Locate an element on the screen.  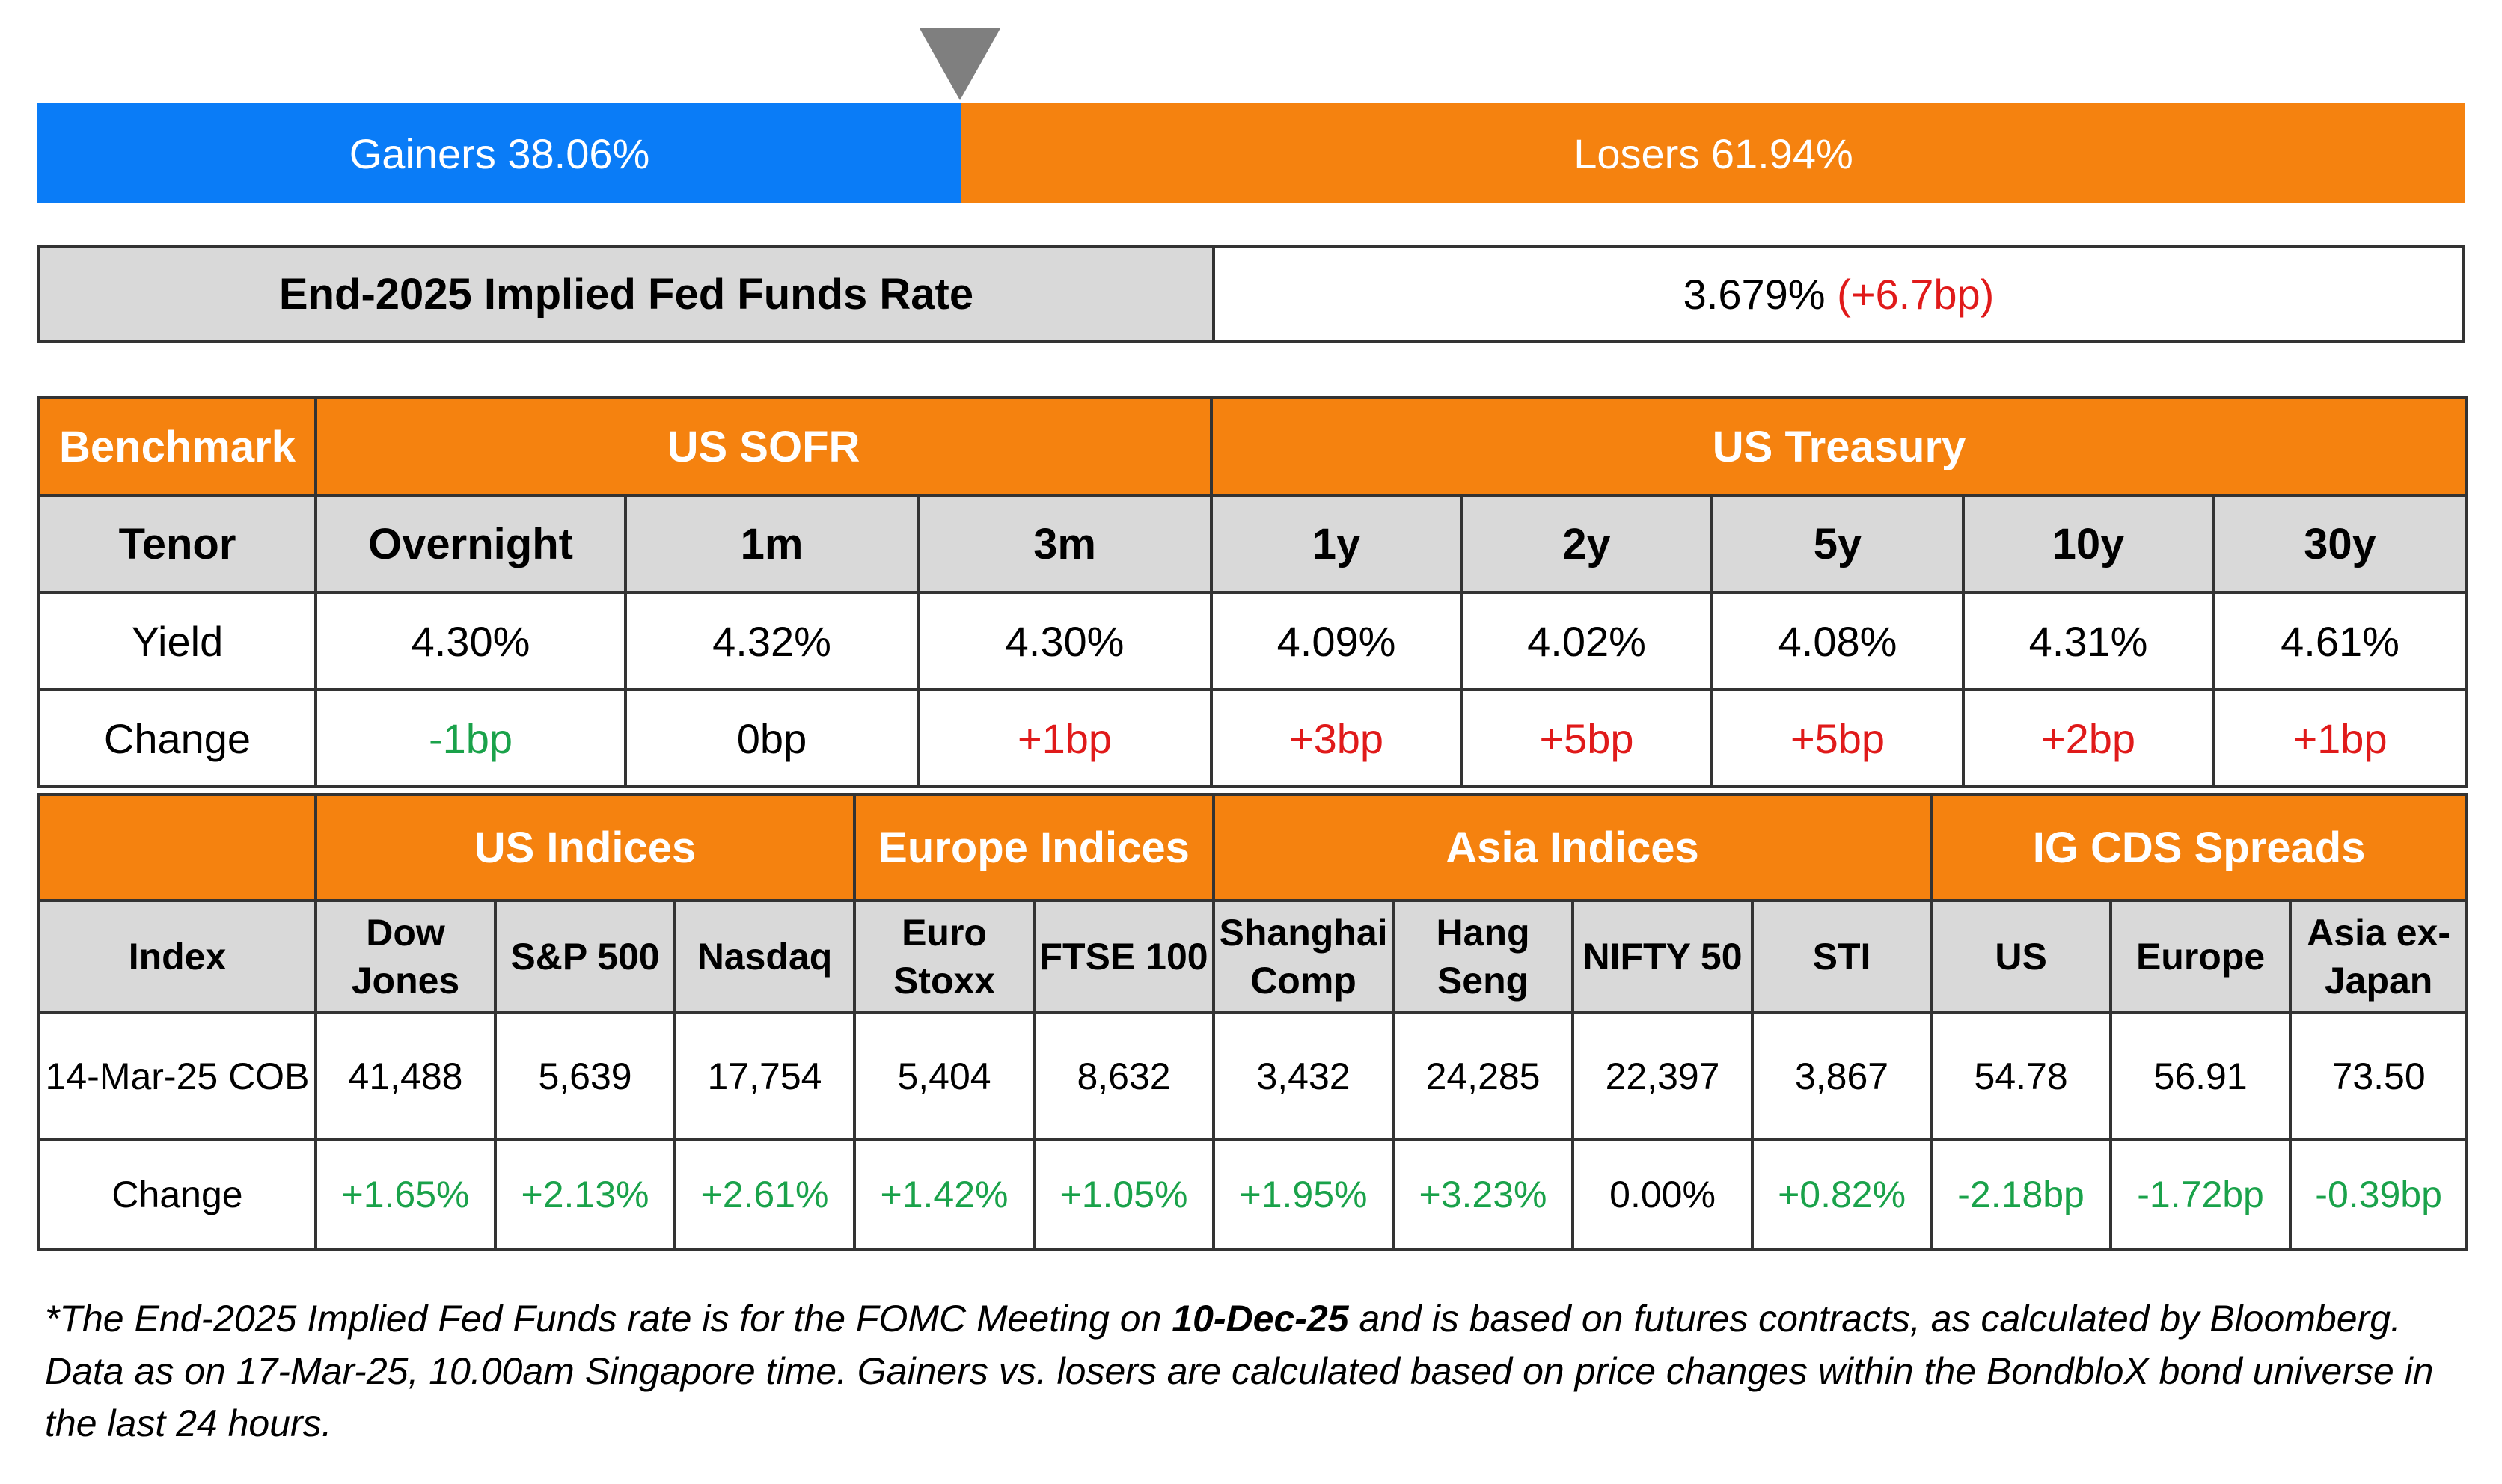
index-name-line: FTSE 100 is located at coordinates (1123, 957).